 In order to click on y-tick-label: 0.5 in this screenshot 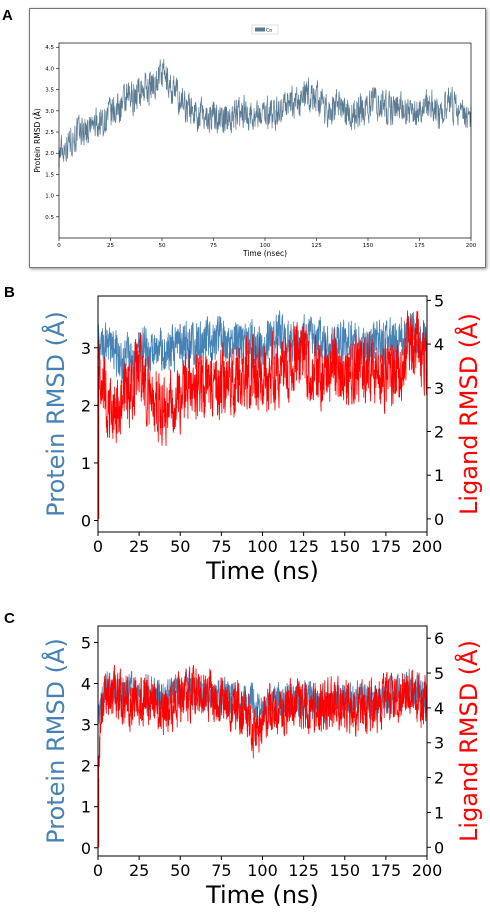, I will do `click(49, 218)`.